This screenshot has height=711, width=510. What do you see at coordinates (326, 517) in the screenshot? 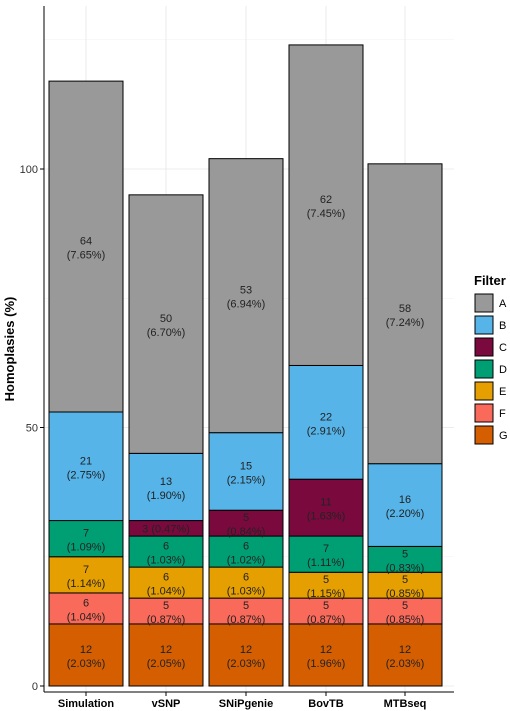
I see `data-label-percent: (1.63%)` at bounding box center [326, 517].